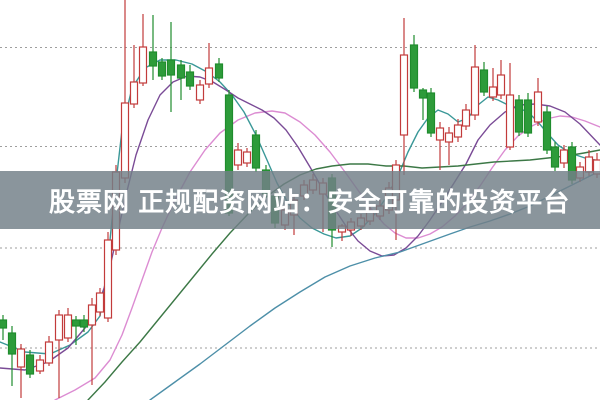 The height and width of the screenshot is (400, 600). I want to click on banner-title: 股票网 正规配资网站：安全可靠的投资平台, so click(310, 201).